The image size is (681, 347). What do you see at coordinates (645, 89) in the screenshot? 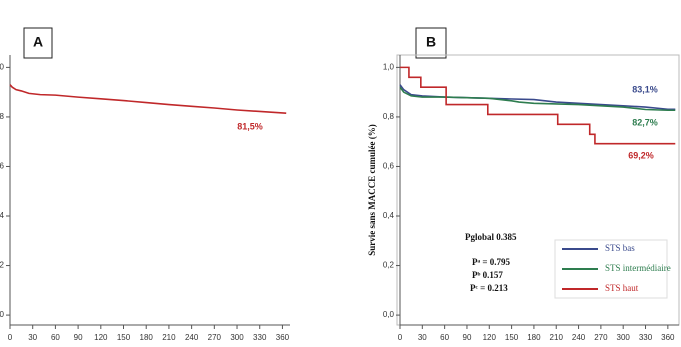
I see `end-label: 83,1%` at bounding box center [645, 89].